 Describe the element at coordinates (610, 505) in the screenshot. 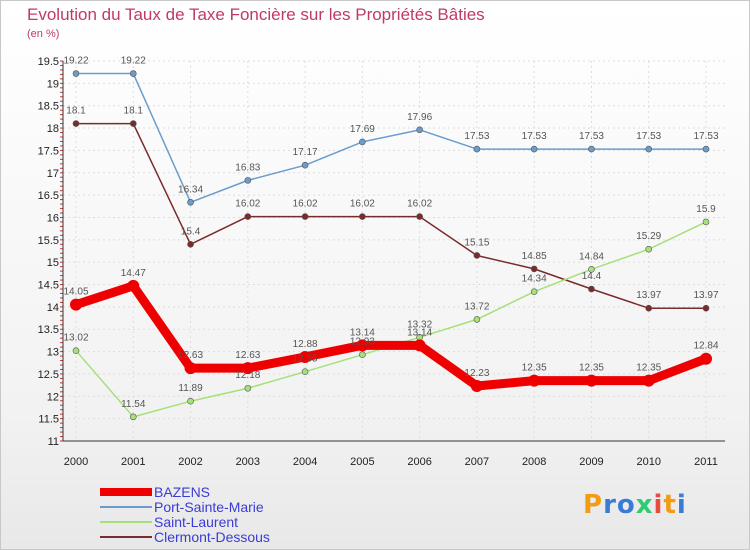

I see `logo-letter: r` at that location.